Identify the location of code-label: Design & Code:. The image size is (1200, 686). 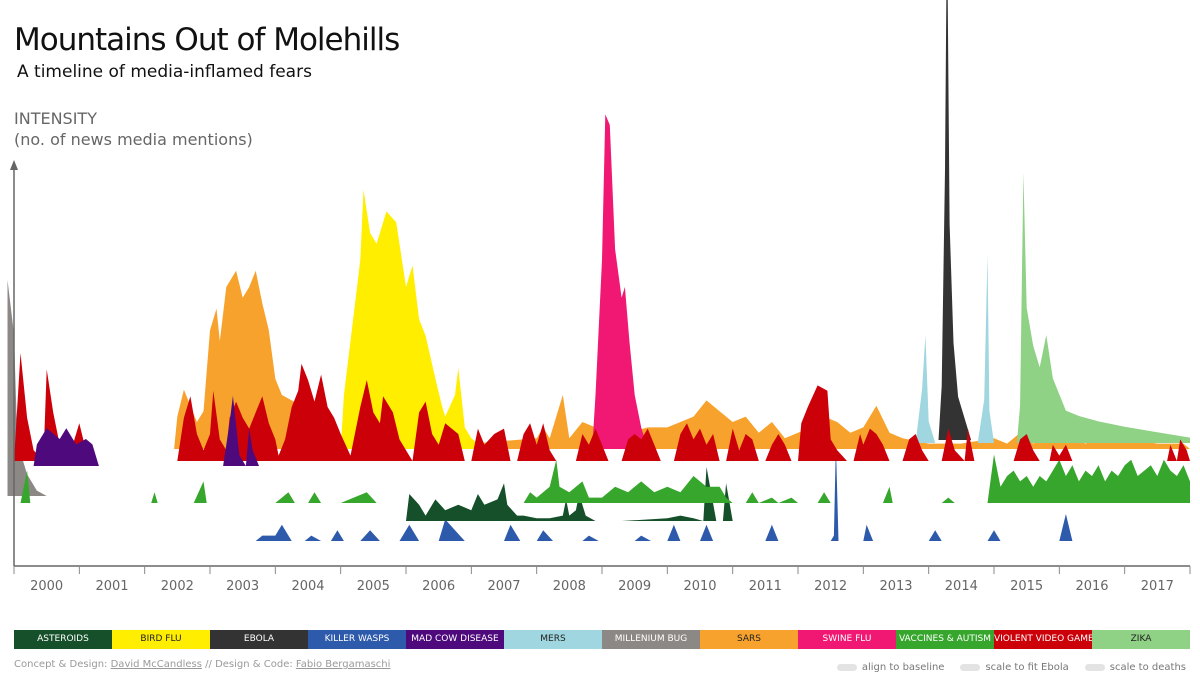
(254, 664).